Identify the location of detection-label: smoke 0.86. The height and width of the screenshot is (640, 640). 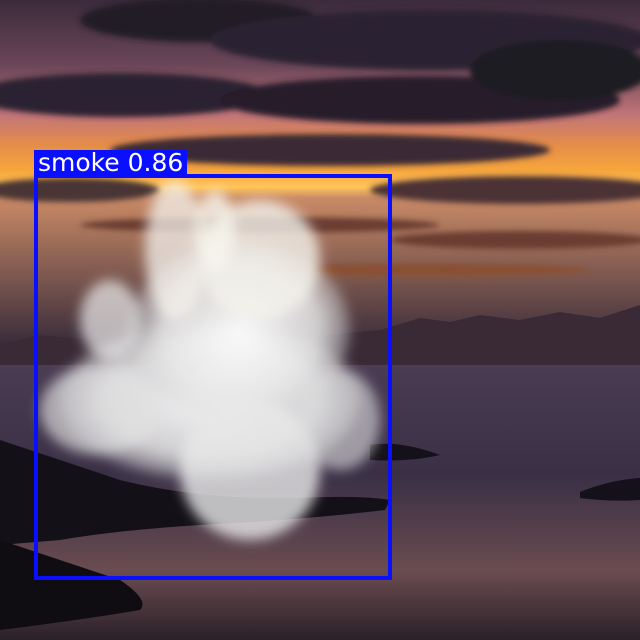
(111, 162).